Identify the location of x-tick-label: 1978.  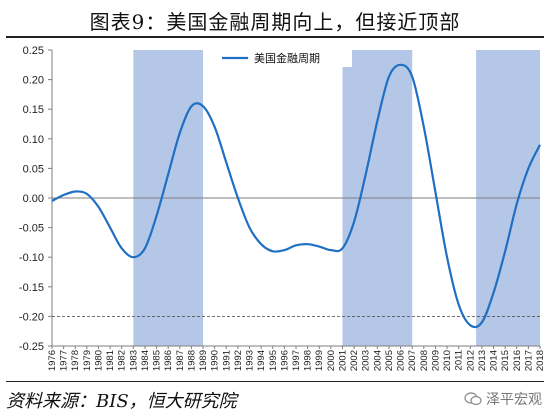
(75, 360).